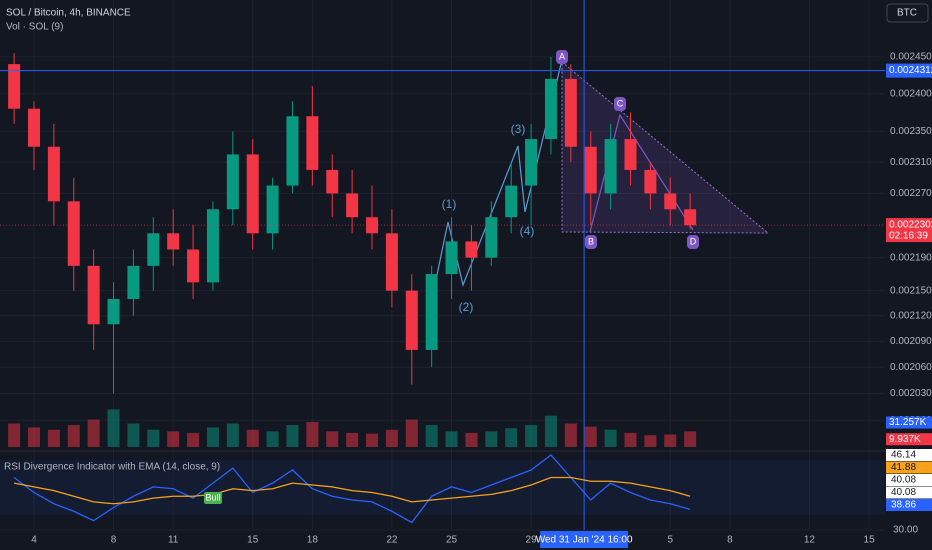  I want to click on countdown-label: 02:16:39, so click(908, 236).